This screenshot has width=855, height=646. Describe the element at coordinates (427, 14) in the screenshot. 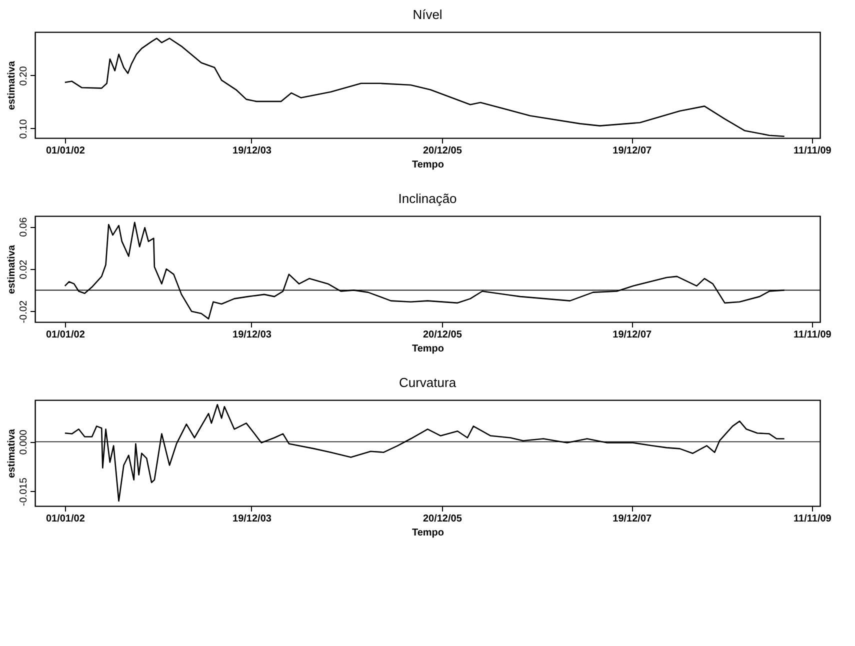

I see `chart-title: Nível` at that location.